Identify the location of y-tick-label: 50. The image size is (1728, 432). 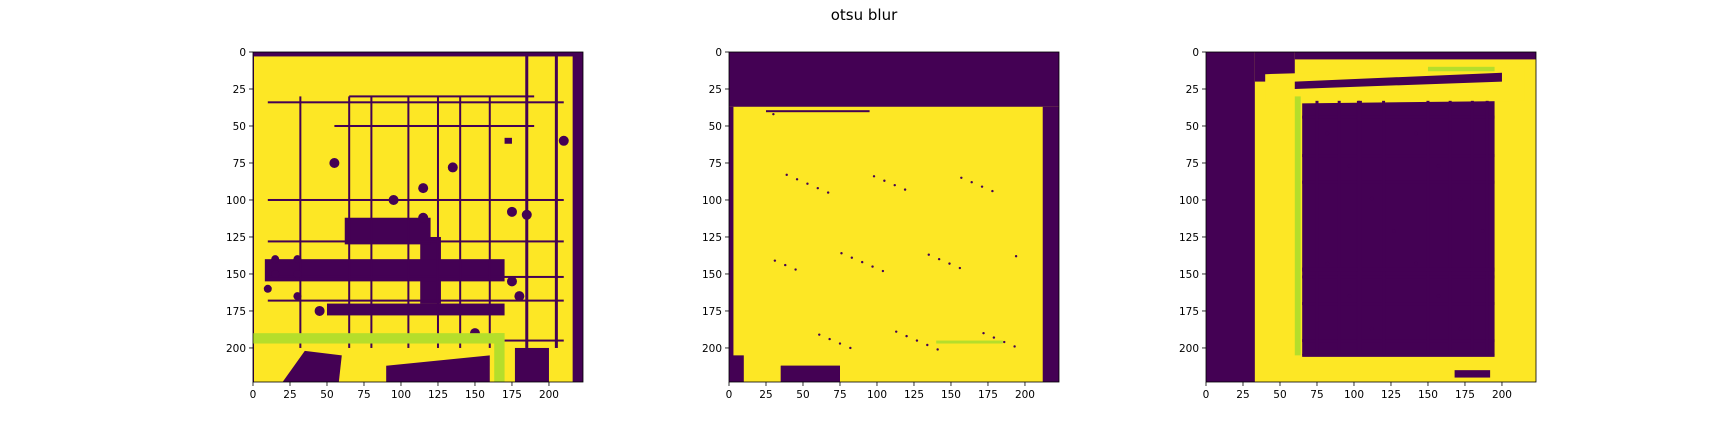
(1192, 127).